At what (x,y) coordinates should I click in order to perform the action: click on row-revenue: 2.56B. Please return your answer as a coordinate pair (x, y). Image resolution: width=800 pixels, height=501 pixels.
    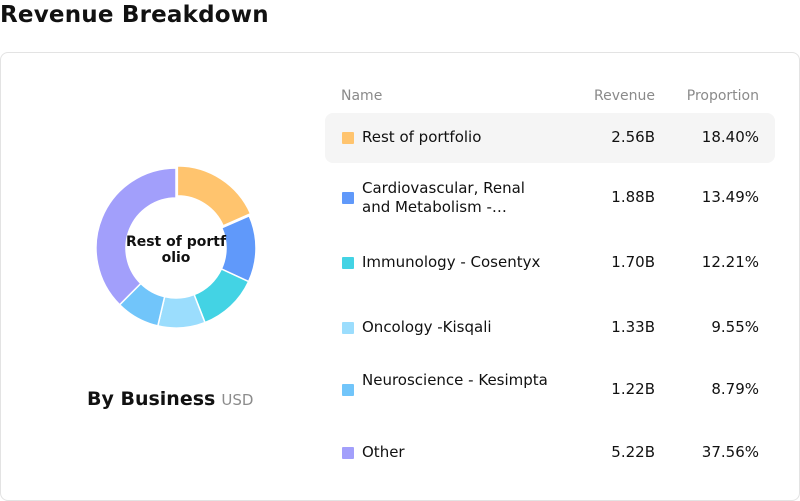
    Looking at the image, I should click on (633, 137).